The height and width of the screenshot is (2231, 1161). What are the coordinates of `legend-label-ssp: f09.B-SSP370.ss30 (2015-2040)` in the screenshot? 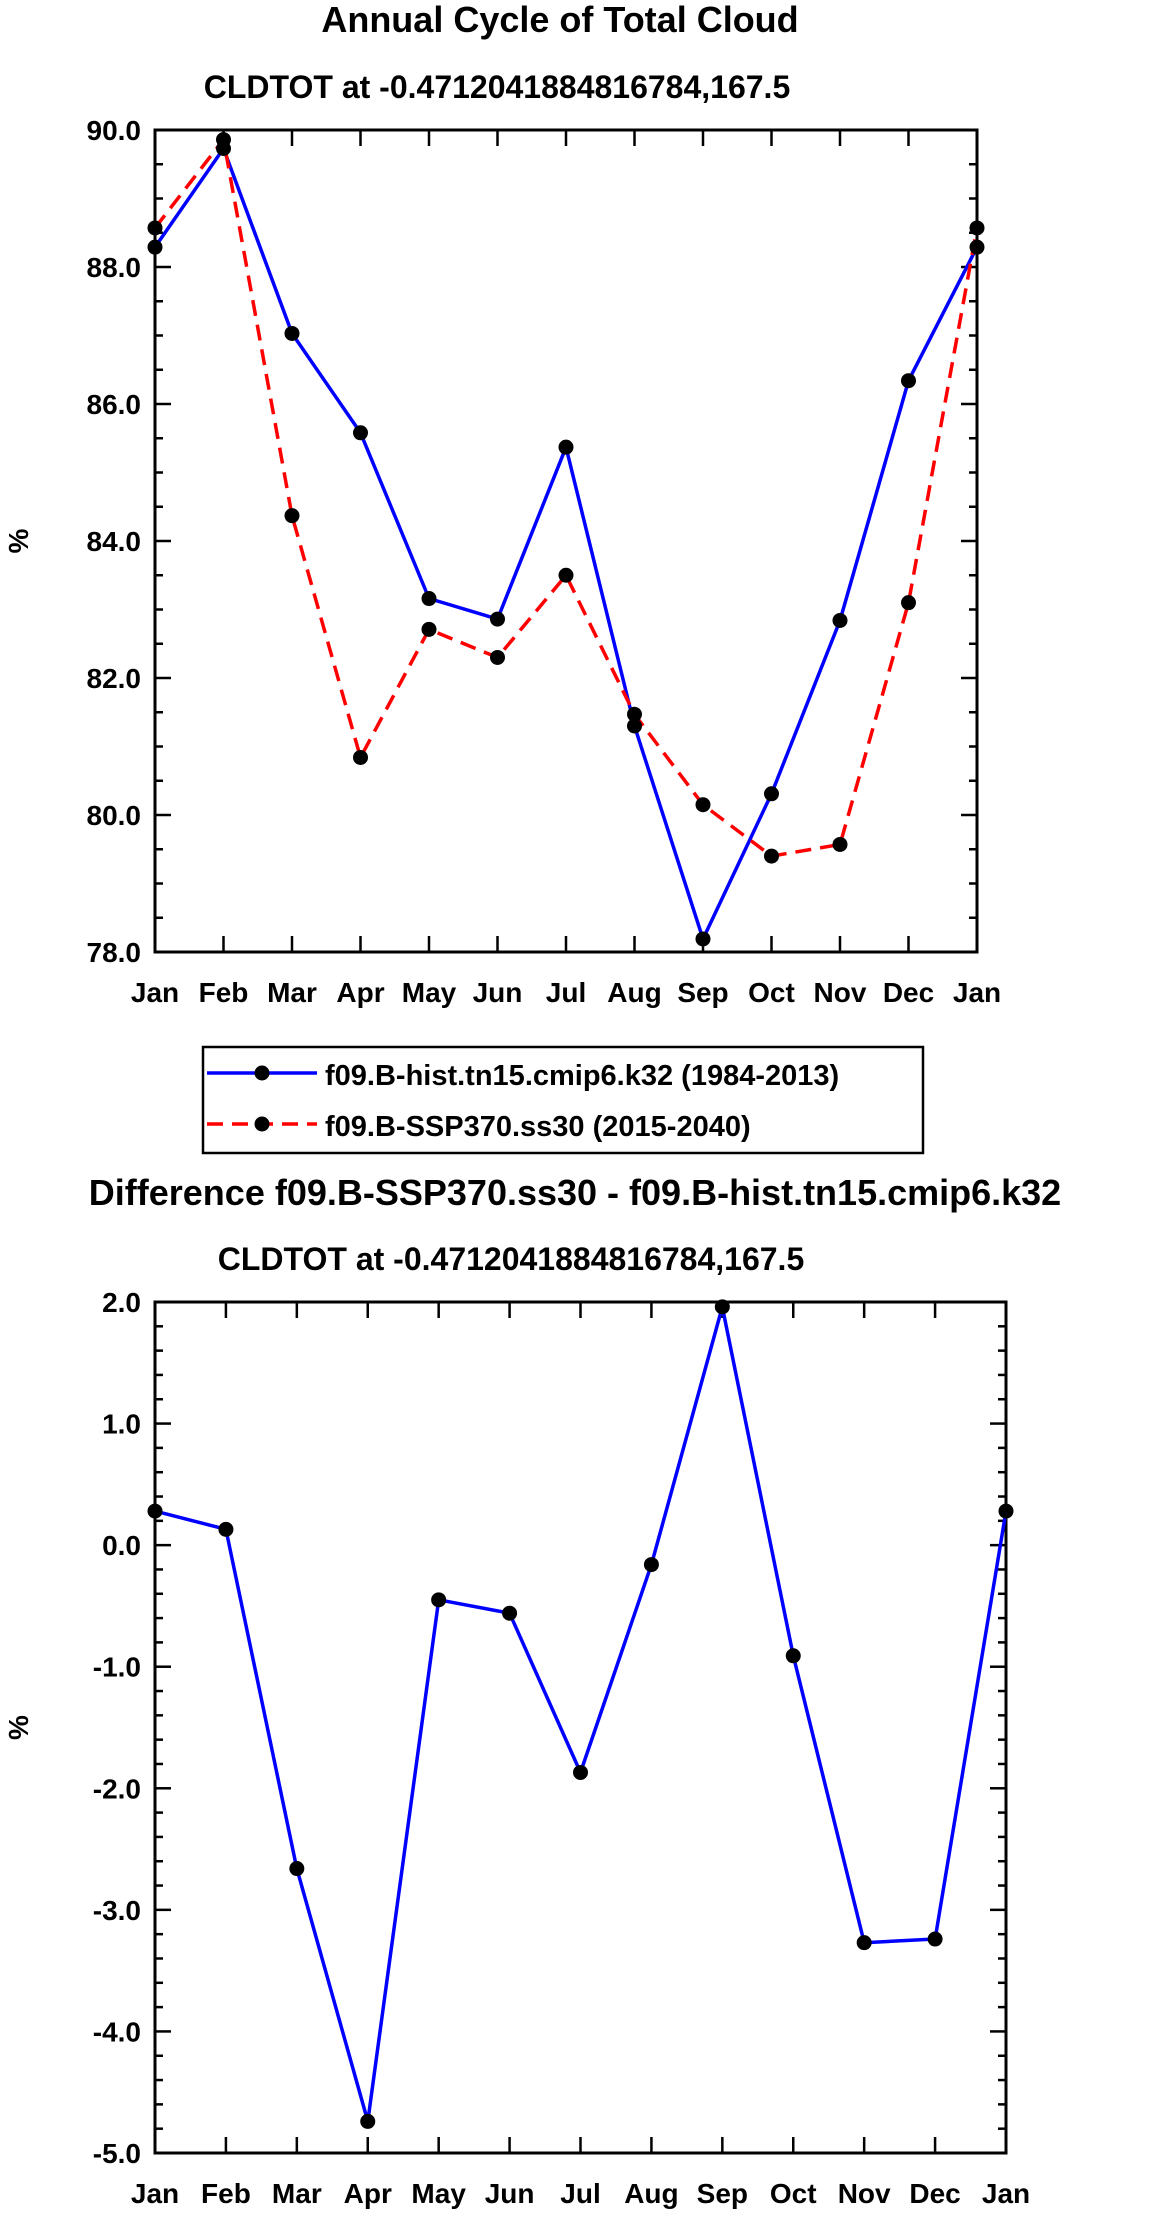 It's located at (538, 1127).